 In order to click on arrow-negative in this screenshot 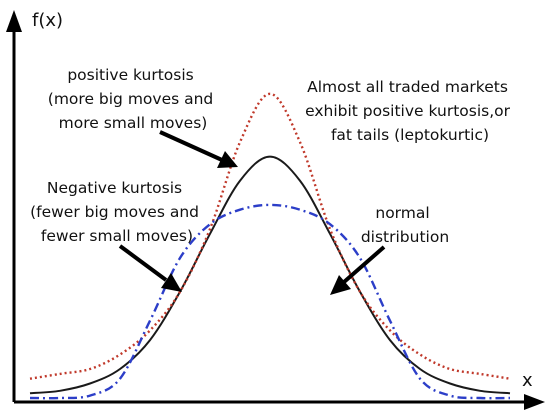, I will do `click(150, 268)`.